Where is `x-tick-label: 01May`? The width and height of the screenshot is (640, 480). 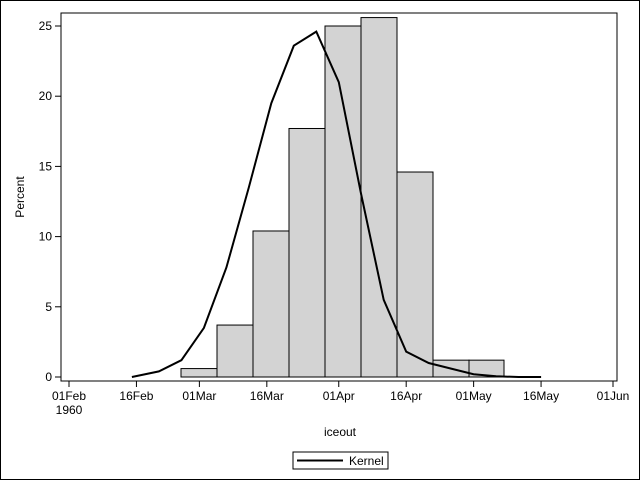 x-tick-label: 01May is located at coordinates (474, 396).